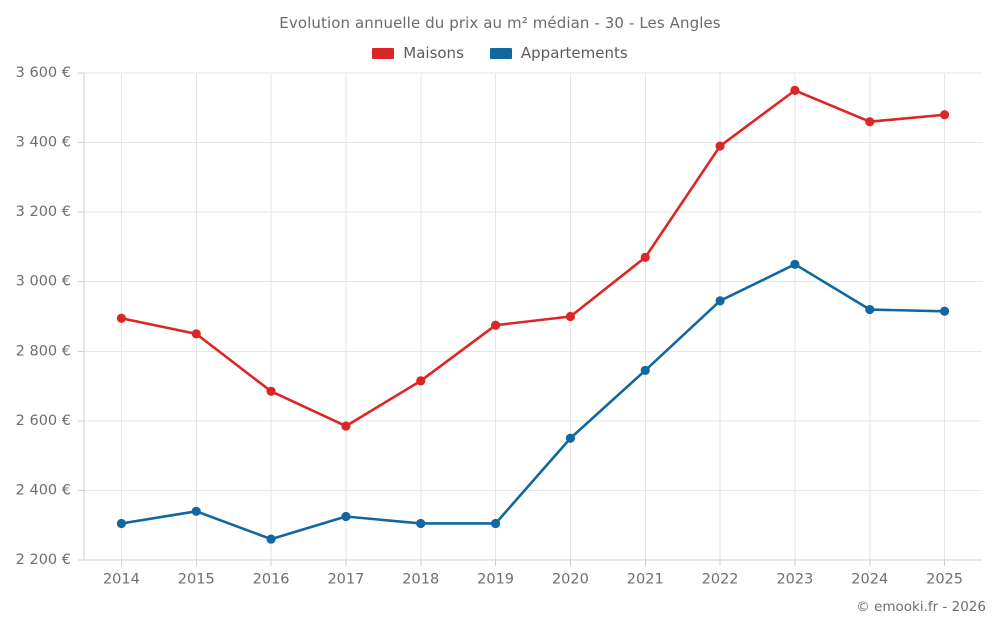 The height and width of the screenshot is (625, 1000). What do you see at coordinates (870, 309) in the screenshot?
I see `data-point-appartements-2024` at bounding box center [870, 309].